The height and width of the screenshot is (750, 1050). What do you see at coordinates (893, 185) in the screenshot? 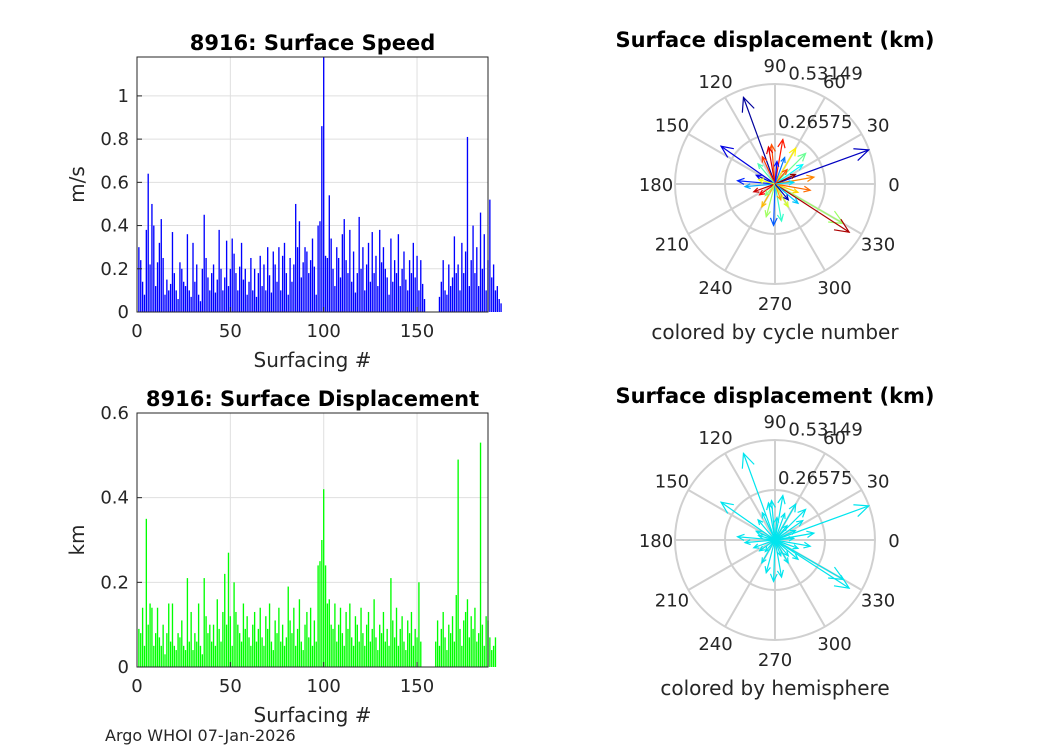
I see `angle-tick-label: 0` at bounding box center [893, 185].